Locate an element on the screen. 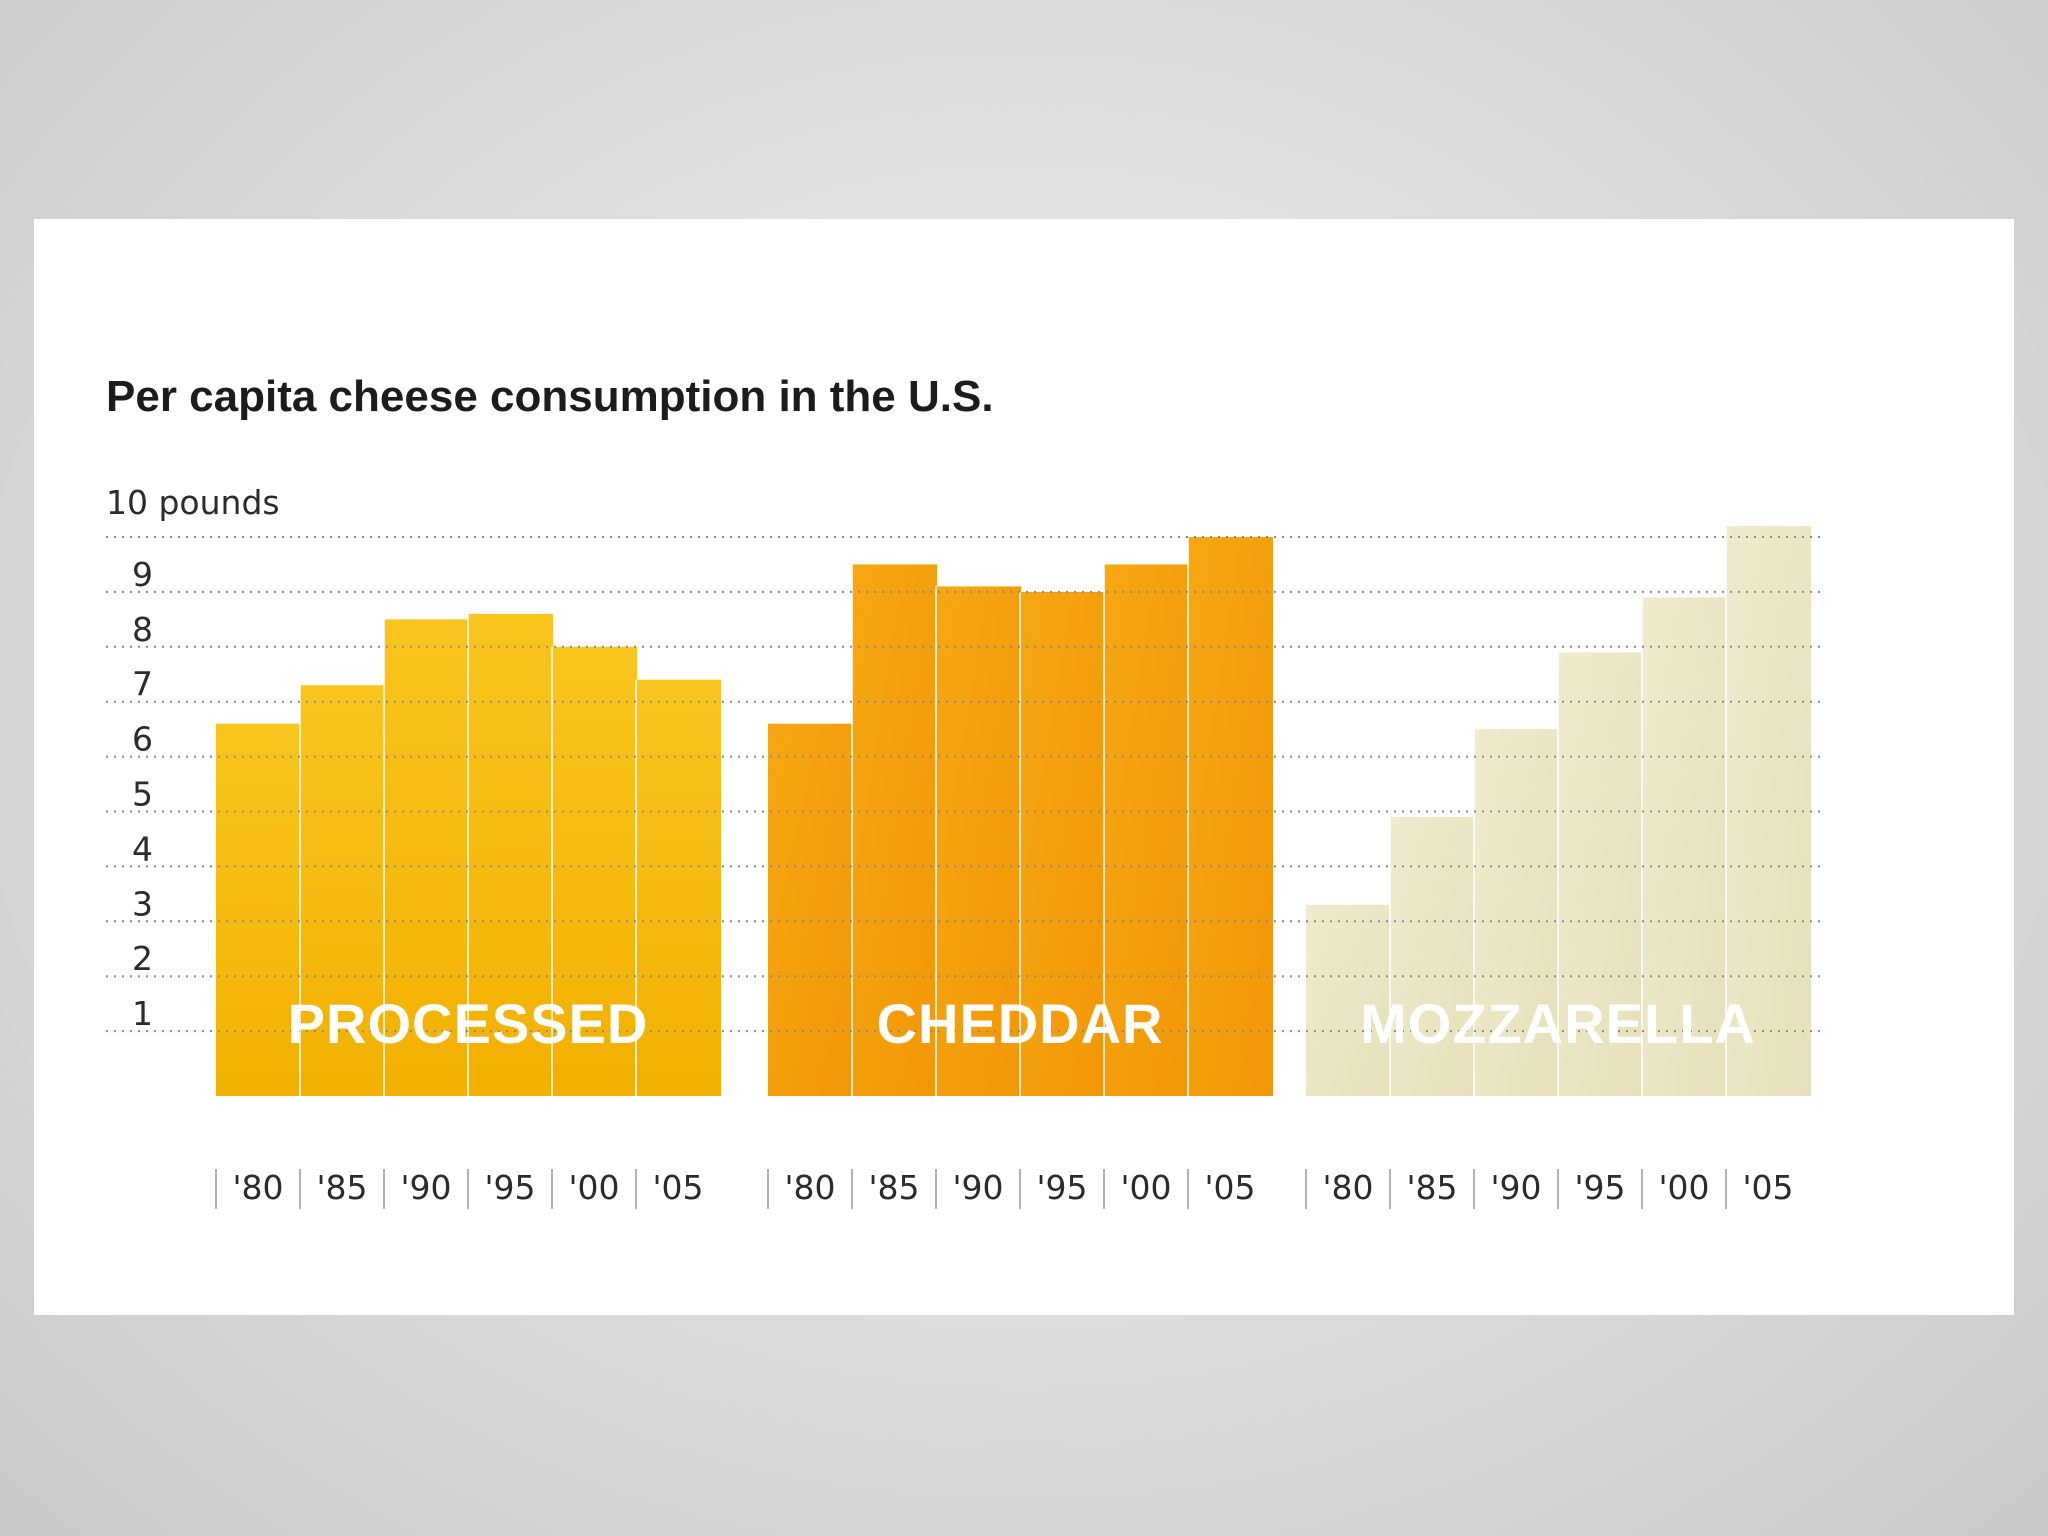 This screenshot has width=2048, height=1536. x-tick-mozzarella-5: '05 is located at coordinates (1767, 1187).